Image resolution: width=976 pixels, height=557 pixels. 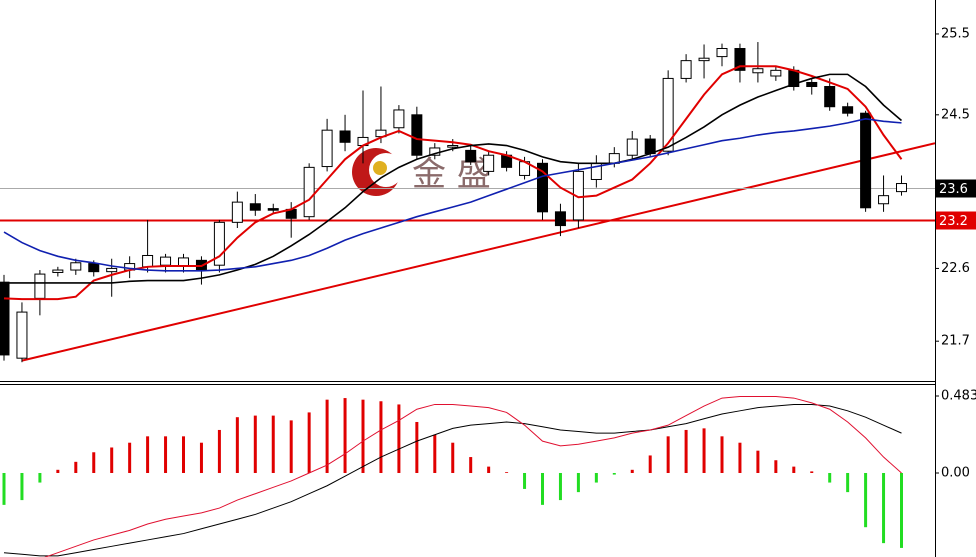 I want to click on y-tick-label: 22.6, so click(x=955, y=268).